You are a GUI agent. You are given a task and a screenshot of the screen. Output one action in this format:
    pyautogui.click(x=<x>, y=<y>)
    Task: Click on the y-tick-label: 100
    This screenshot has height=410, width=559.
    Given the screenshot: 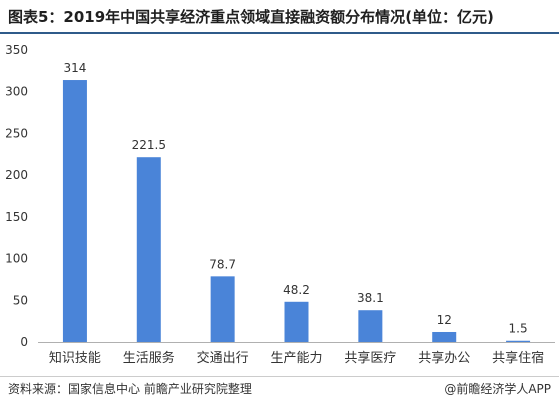 What is the action you would take?
    pyautogui.click(x=16, y=259)
    